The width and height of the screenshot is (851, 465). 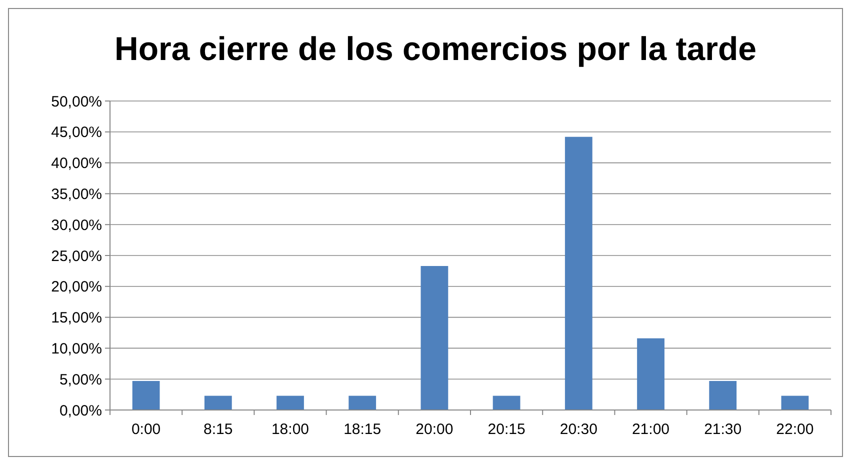 What do you see at coordinates (76, 287) in the screenshot?
I see `y-tick-label: 20,00%` at bounding box center [76, 287].